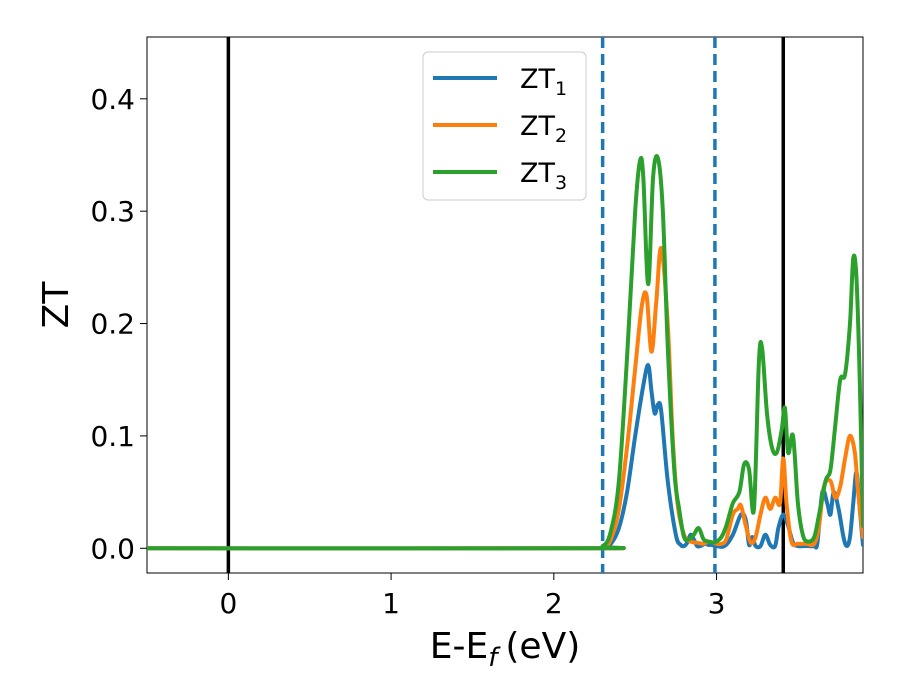  What do you see at coordinates (459, 646) in the screenshot?
I see `x-axis-label-main: E-E` at bounding box center [459, 646].